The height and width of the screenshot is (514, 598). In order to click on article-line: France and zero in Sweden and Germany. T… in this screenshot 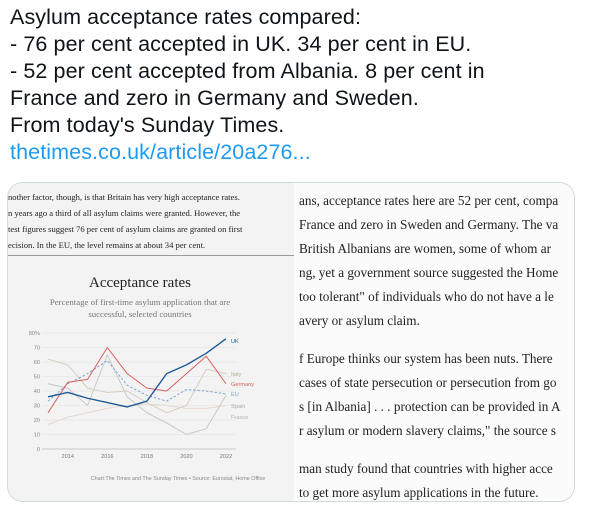, I will do `click(429, 224)`.